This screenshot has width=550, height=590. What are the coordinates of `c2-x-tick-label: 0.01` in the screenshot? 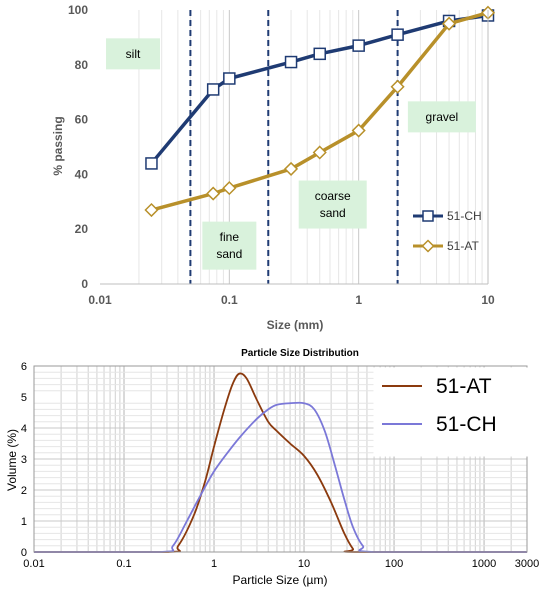 It's located at (33, 564).